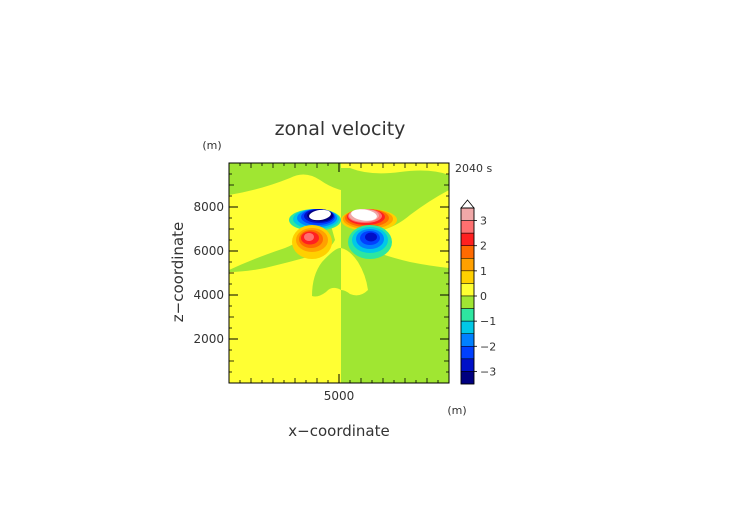 The height and width of the screenshot is (532, 752). I want to click on y-axis-label: z−coordinate, so click(178, 272).